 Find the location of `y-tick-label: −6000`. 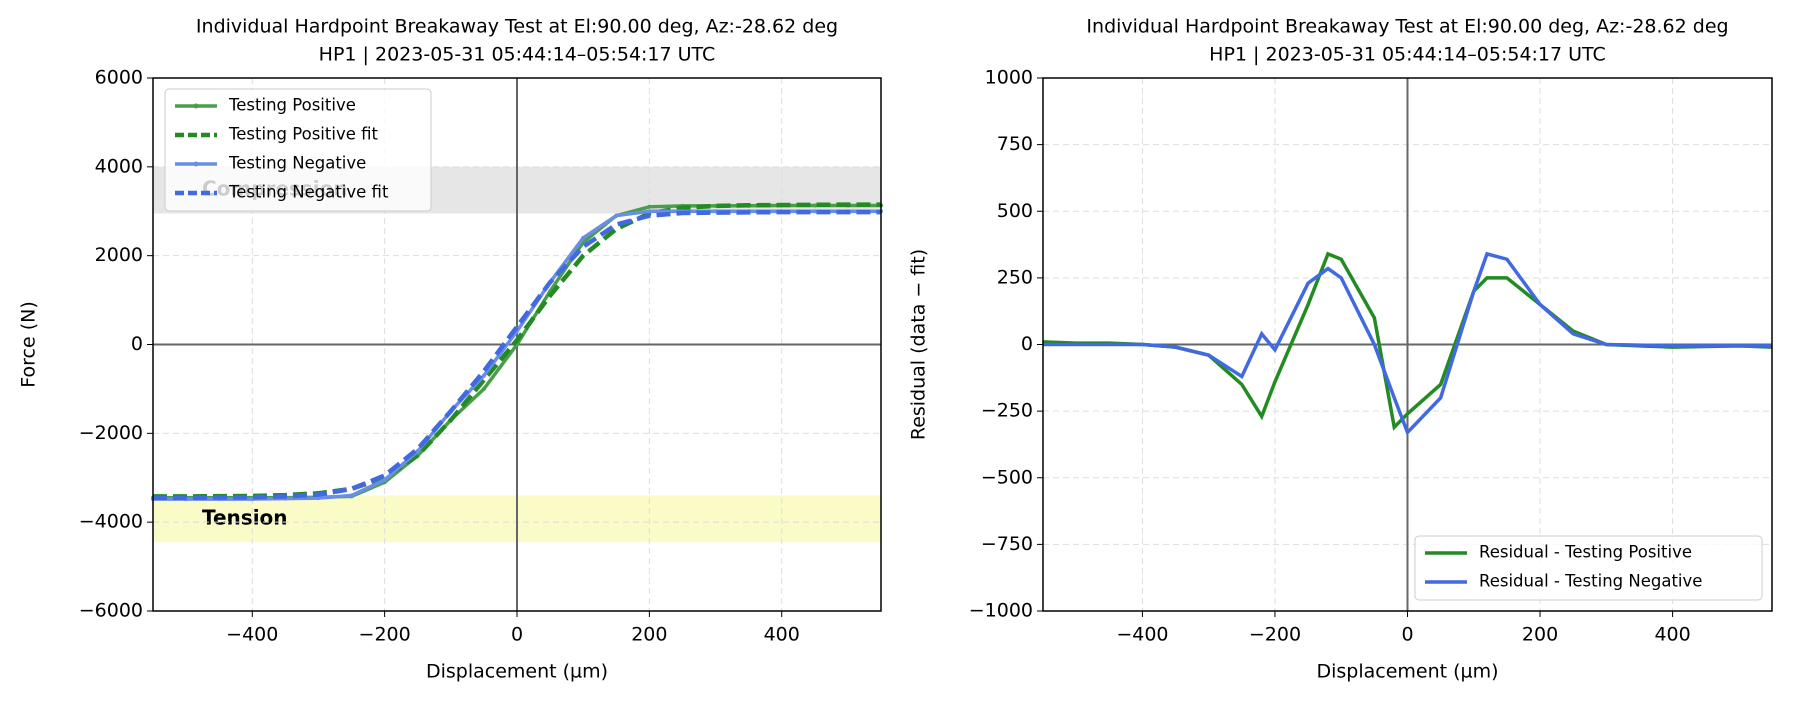

y-tick-label: −6000 is located at coordinates (111, 611).